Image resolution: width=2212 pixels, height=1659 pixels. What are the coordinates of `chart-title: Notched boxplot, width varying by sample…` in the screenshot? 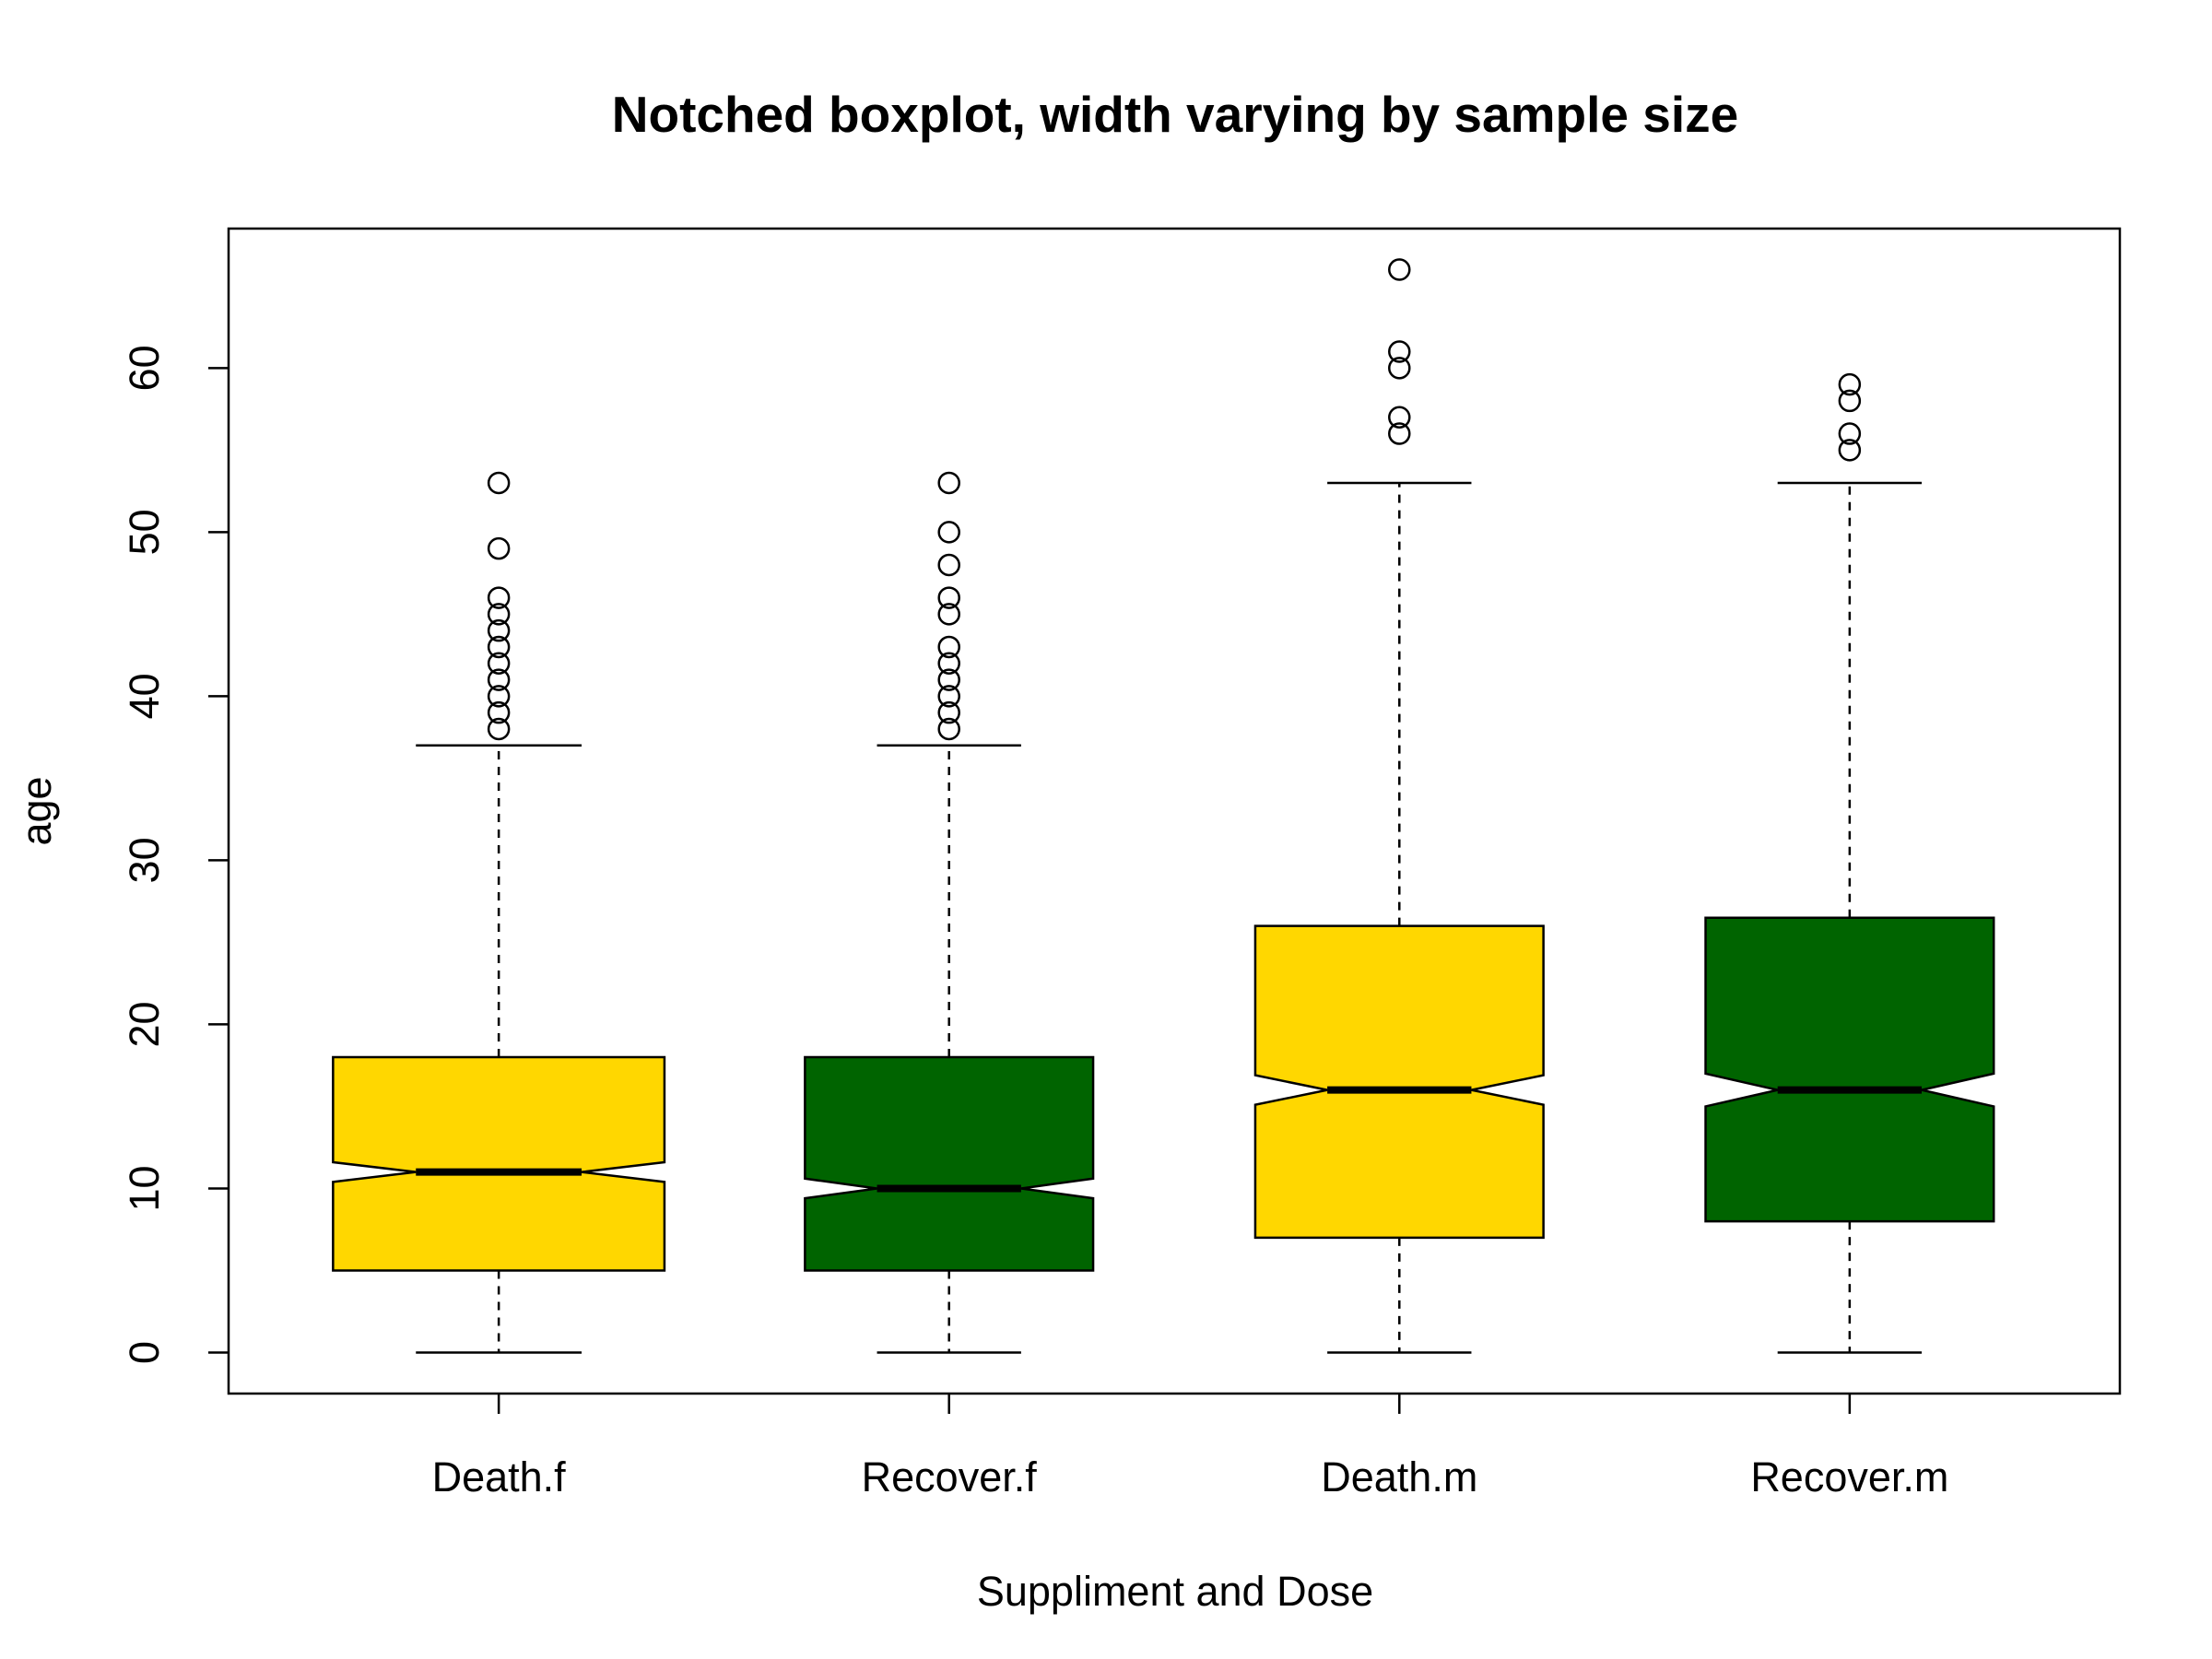 It's located at (1175, 114).